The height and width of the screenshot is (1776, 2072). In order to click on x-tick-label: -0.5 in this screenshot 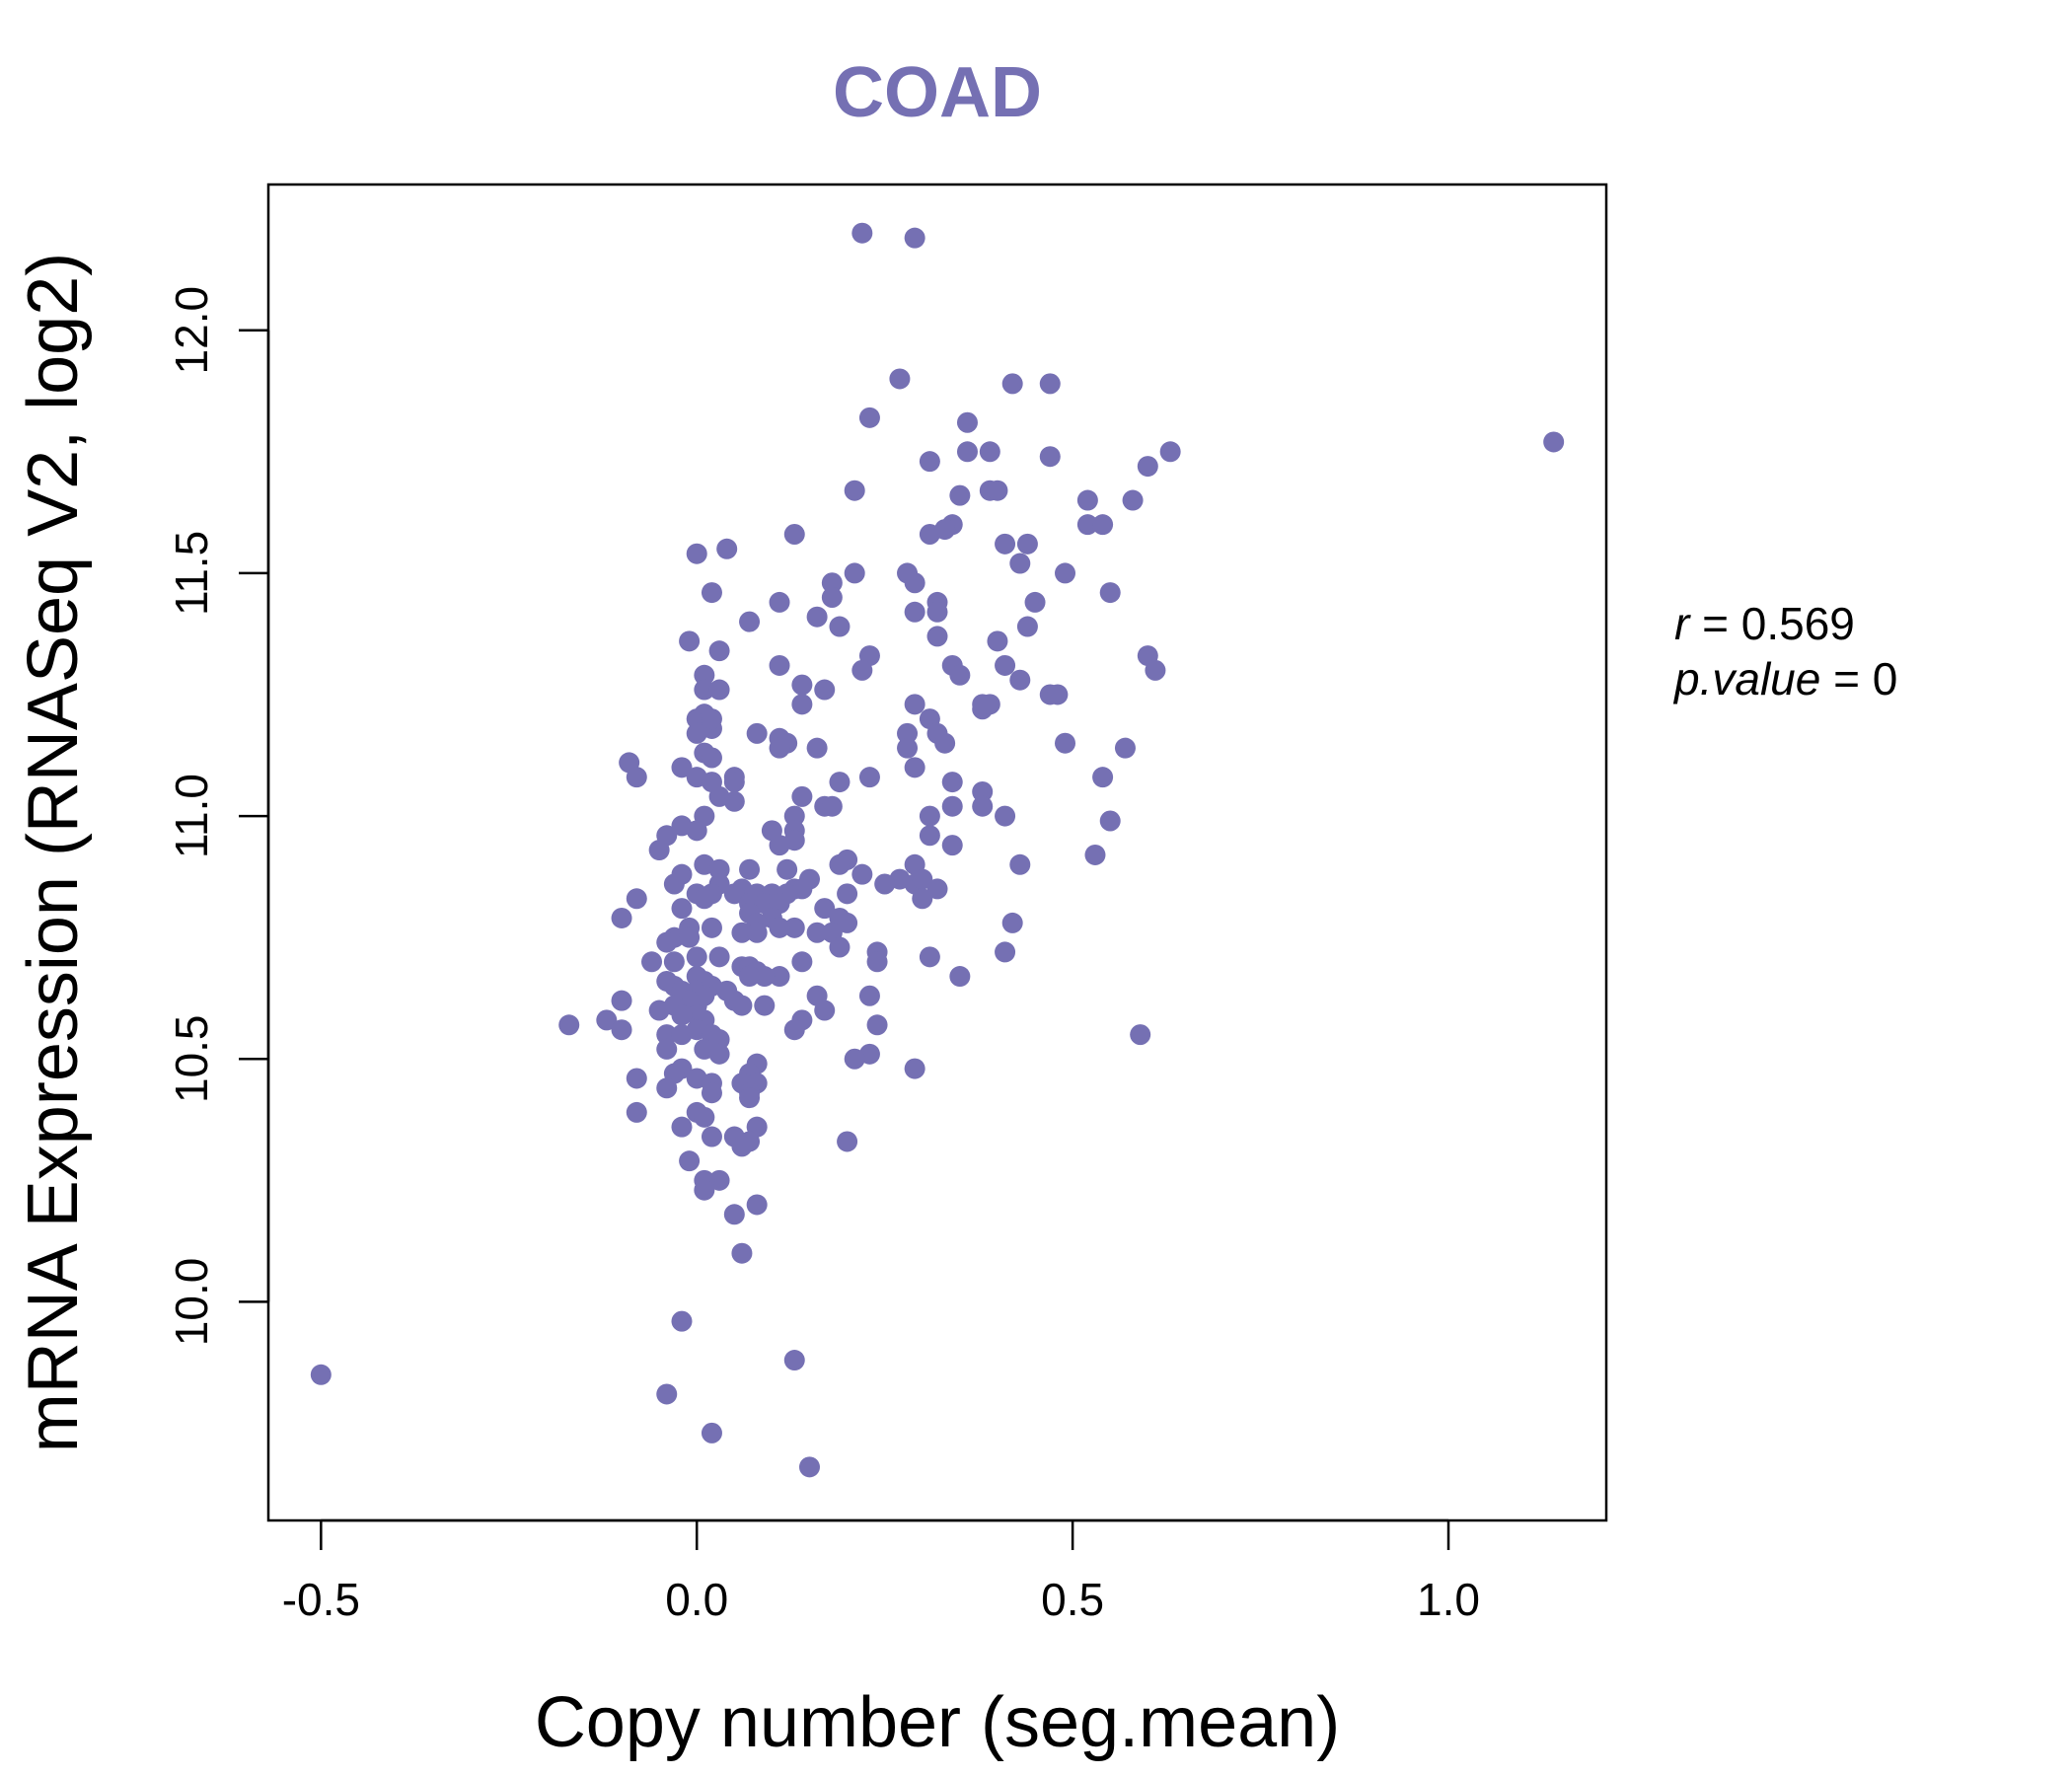, I will do `click(321, 1600)`.